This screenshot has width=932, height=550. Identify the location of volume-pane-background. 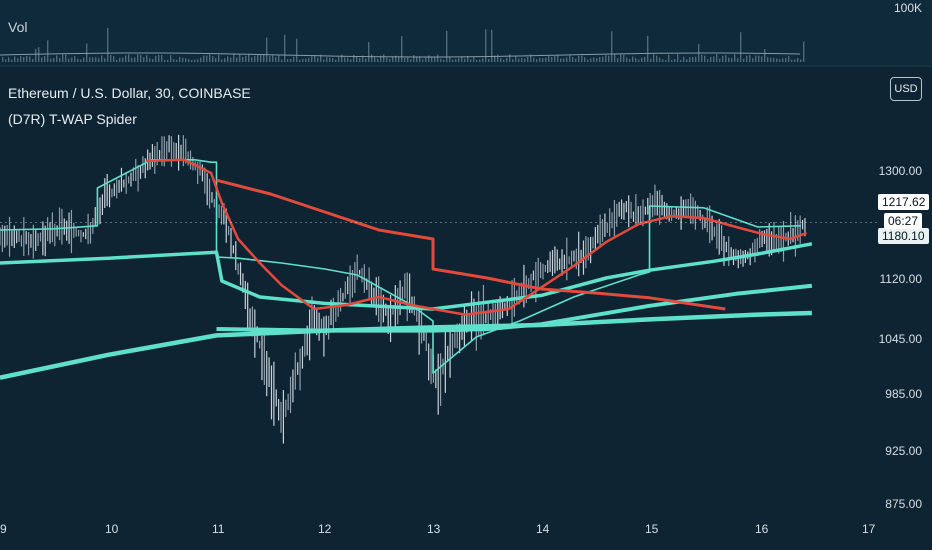
(466, 33).